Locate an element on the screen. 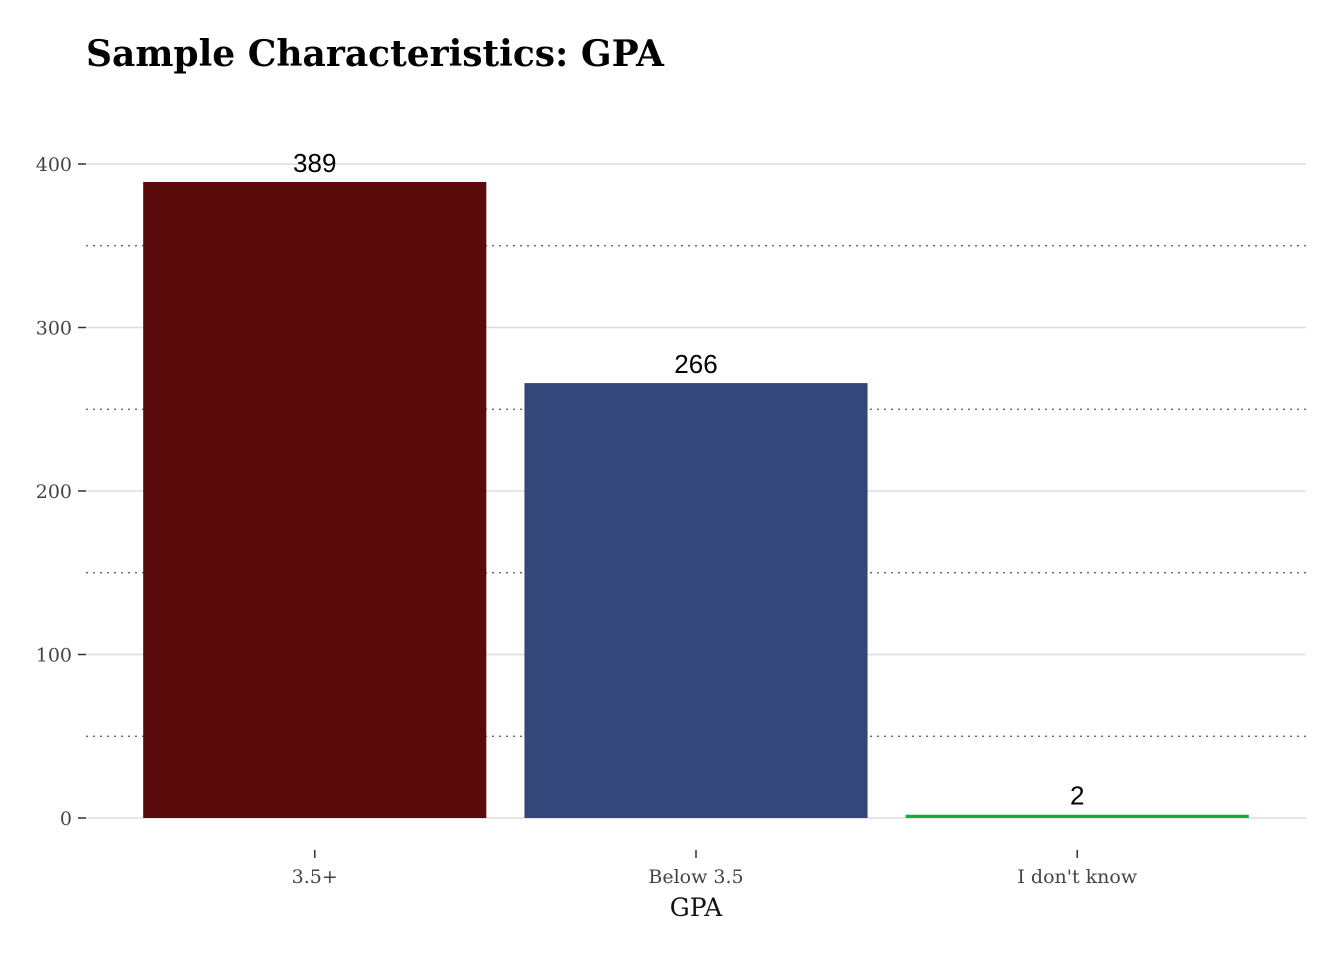 The height and width of the screenshot is (960, 1344). y-axis: 0 100 200 300 400 is located at coordinates (61, 492).